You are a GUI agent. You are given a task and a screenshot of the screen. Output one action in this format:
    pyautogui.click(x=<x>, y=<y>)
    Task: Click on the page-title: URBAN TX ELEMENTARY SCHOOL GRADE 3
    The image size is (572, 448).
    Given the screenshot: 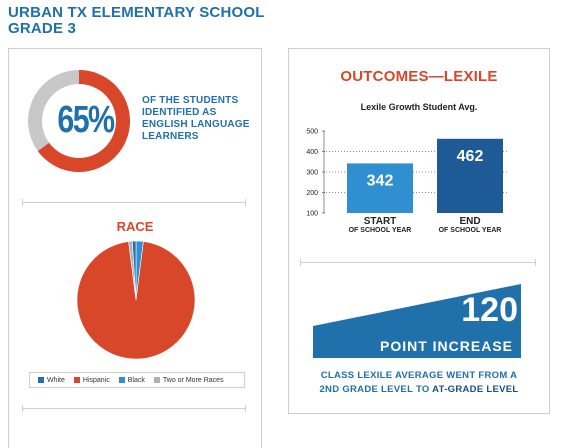 What is the action you would take?
    pyautogui.click(x=136, y=21)
    